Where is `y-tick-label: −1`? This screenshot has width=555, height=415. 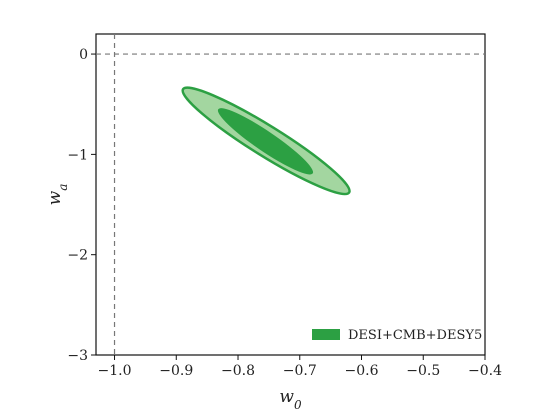
y-tick-label: −1 is located at coordinates (77, 155).